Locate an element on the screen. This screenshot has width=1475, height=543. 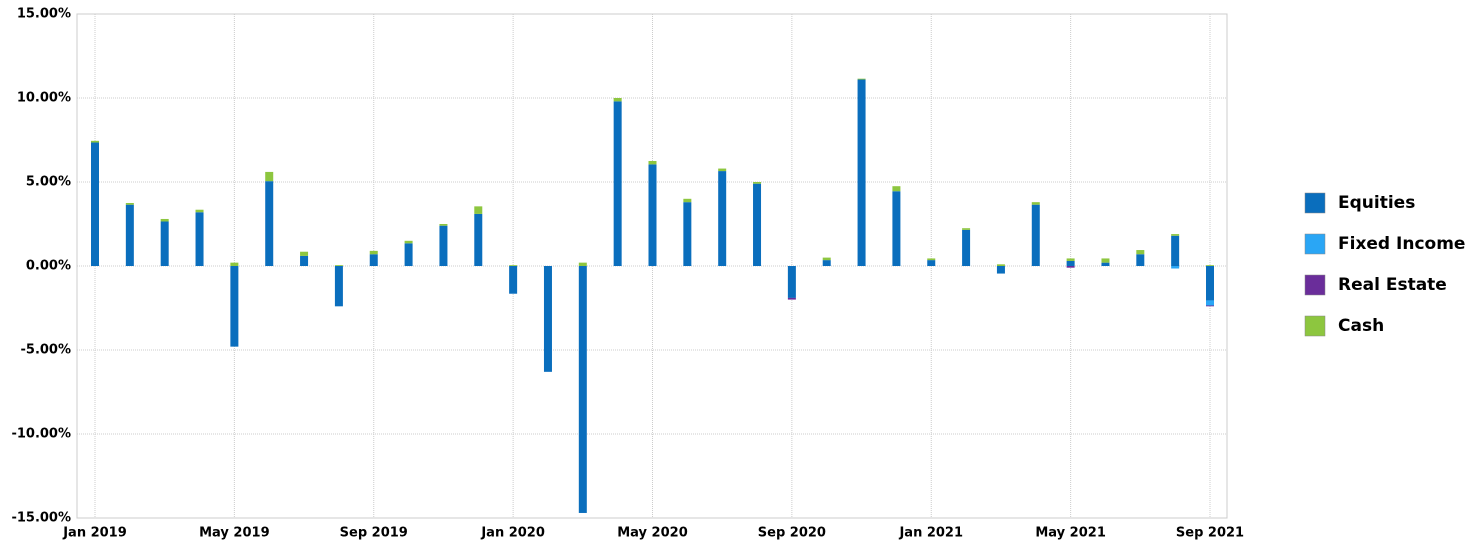
legend-label: Equities is located at coordinates (1376, 203).